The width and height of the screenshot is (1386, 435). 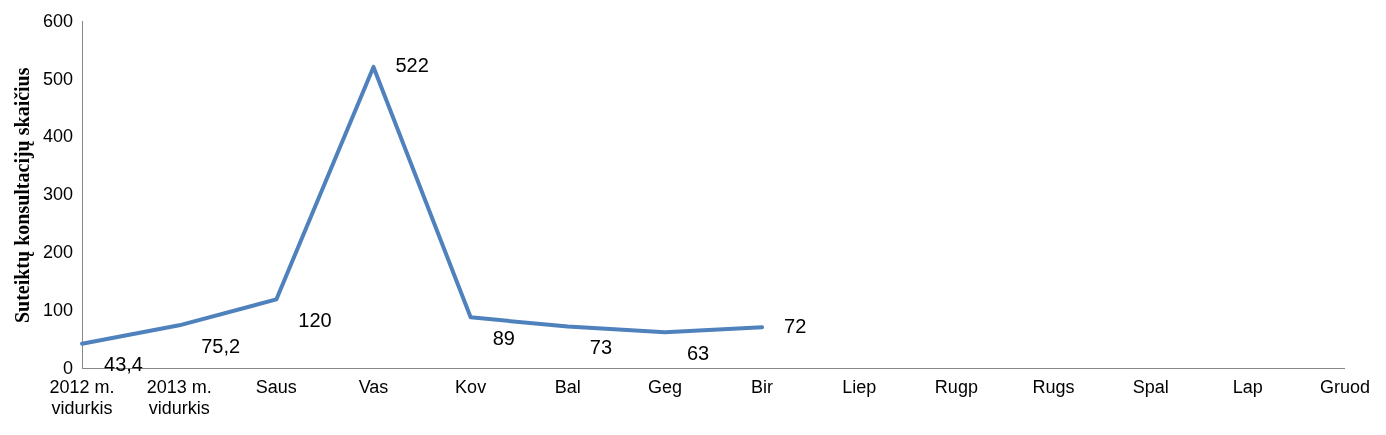 I want to click on data-label: 522, so click(x=412, y=65).